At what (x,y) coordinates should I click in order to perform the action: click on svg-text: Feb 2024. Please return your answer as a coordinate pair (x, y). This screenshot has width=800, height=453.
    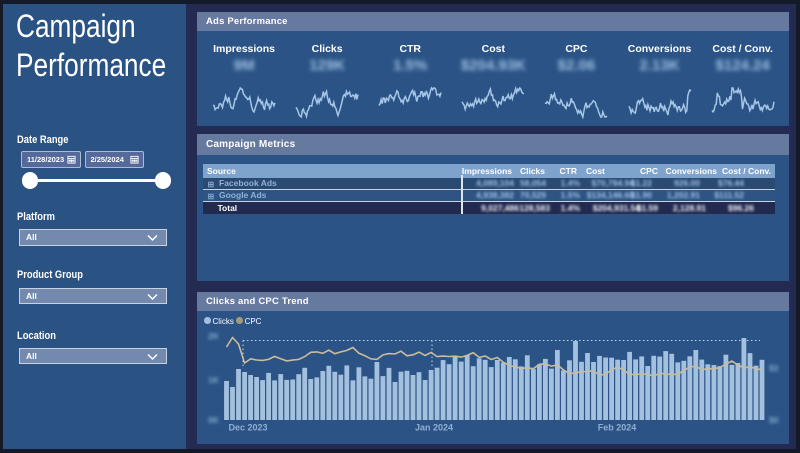
    Looking at the image, I should click on (617, 428).